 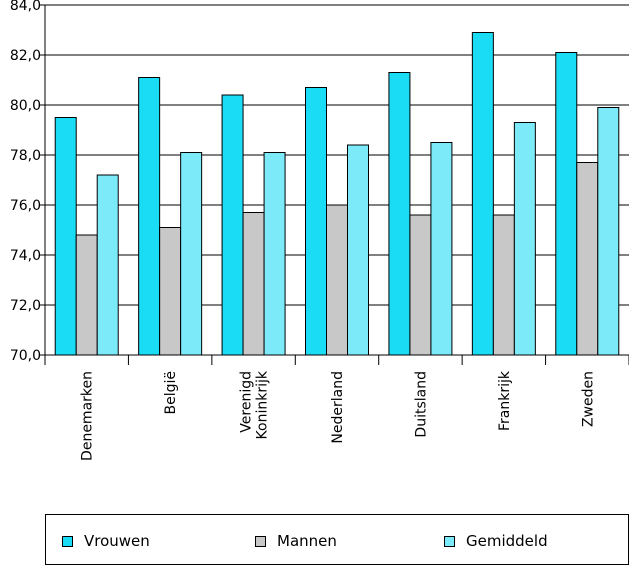 What do you see at coordinates (420, 285) in the screenshot?
I see `bar-mannen-duitsland` at bounding box center [420, 285].